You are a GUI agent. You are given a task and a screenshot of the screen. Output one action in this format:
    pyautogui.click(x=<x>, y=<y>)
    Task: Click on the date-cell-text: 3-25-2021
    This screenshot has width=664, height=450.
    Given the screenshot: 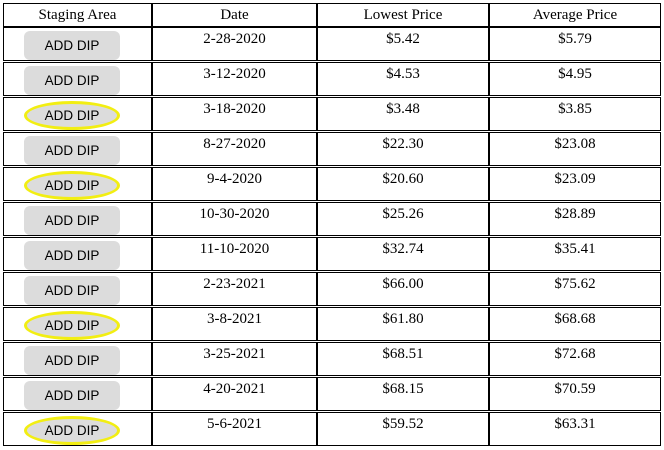 What is the action you would take?
    pyautogui.click(x=234, y=354)
    